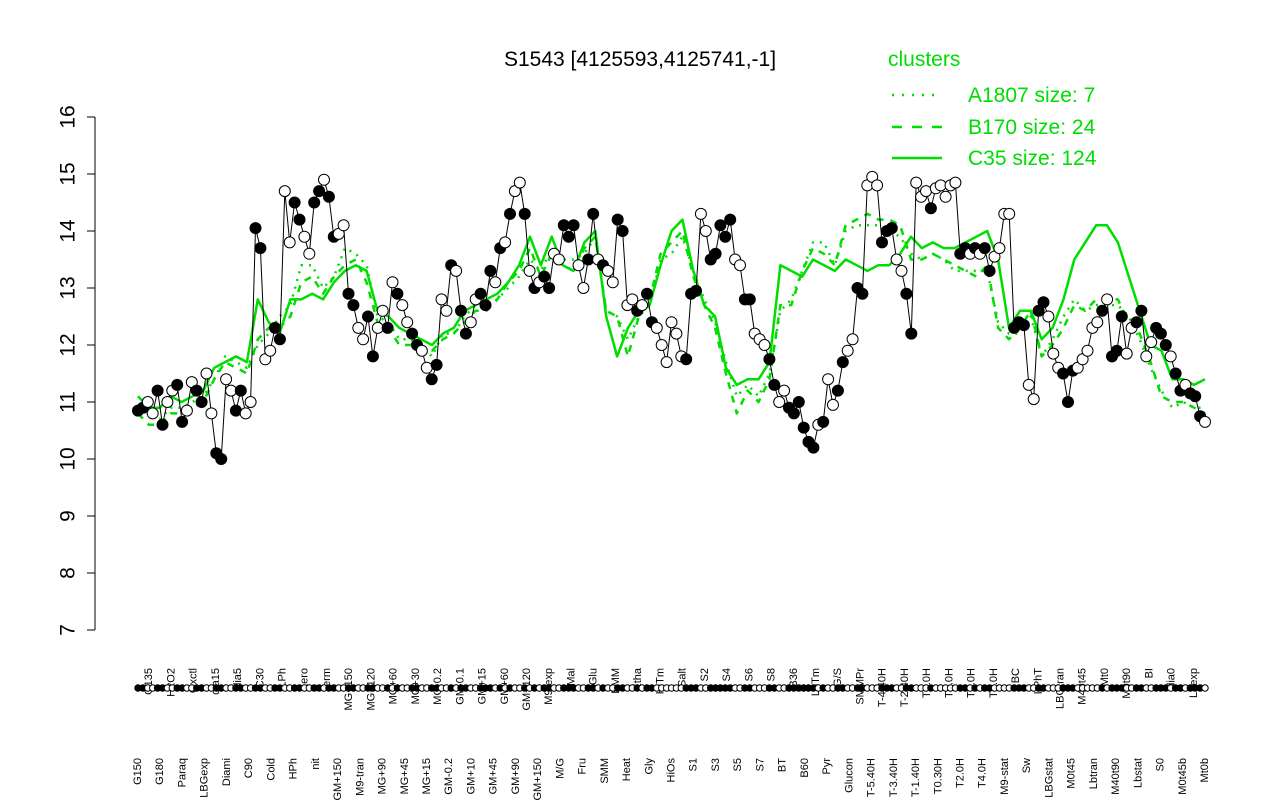 Image resolution: width=1280 pixels, height=800 pixels. I want to click on y-axis: 7 8 9 10 11 12 13 14 15 16, so click(76, 370).